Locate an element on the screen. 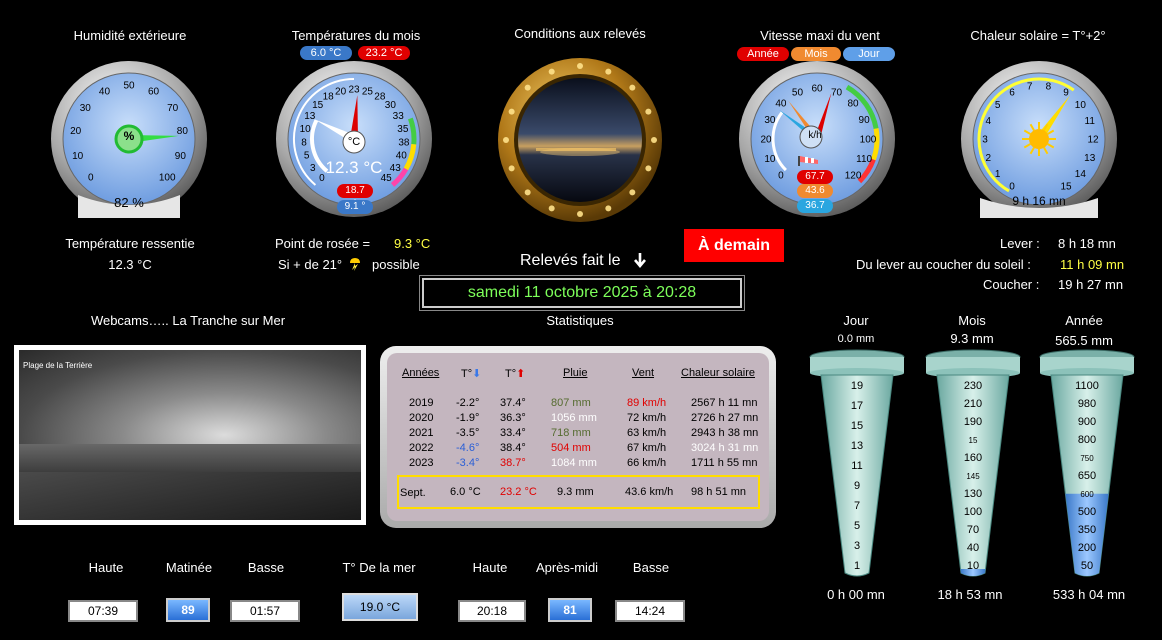 Image resolution: width=1162 pixels, height=640 pixels. gauge-tick-label: 25 is located at coordinates (368, 91).